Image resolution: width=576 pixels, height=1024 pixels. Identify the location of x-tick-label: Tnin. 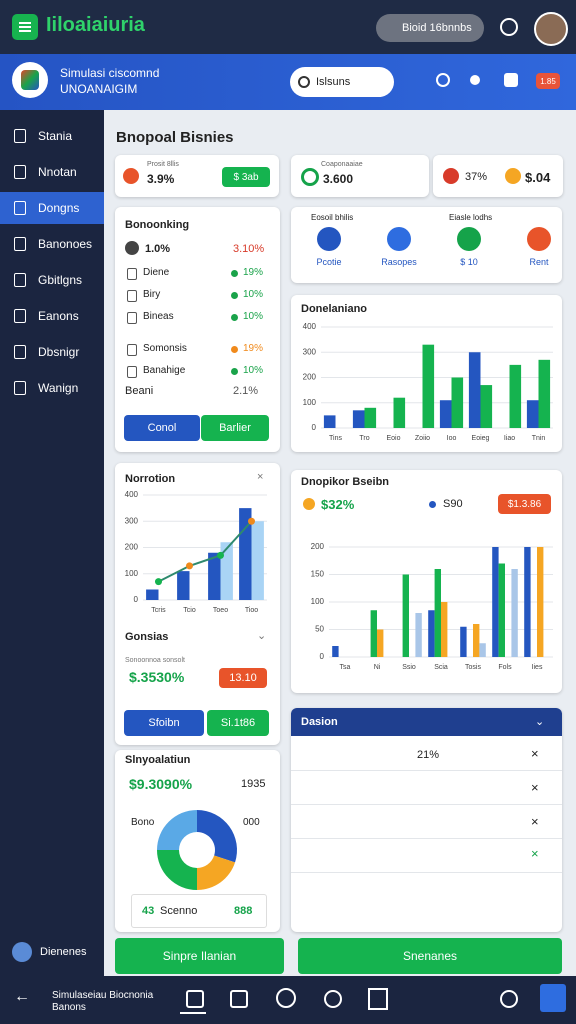
(539, 438).